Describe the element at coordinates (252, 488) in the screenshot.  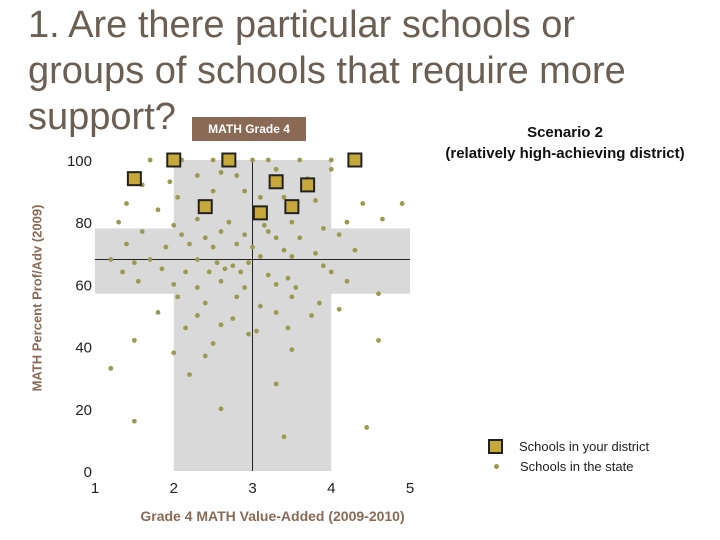
I see `x-tick-label: 3` at that location.